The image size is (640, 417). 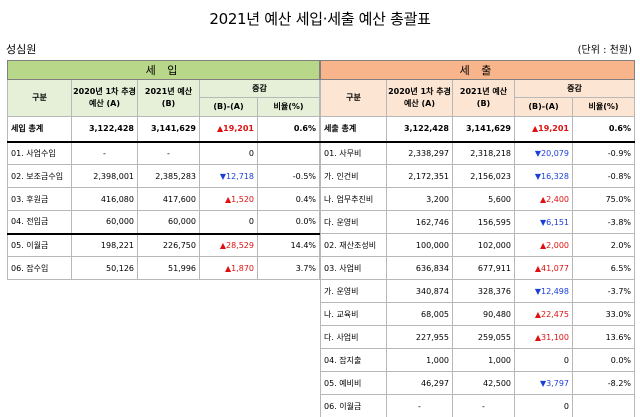 I want to click on table-row: 05. 예비비 46,297 42,500 ▼3,797 -8.2%, so click(x=478, y=383).